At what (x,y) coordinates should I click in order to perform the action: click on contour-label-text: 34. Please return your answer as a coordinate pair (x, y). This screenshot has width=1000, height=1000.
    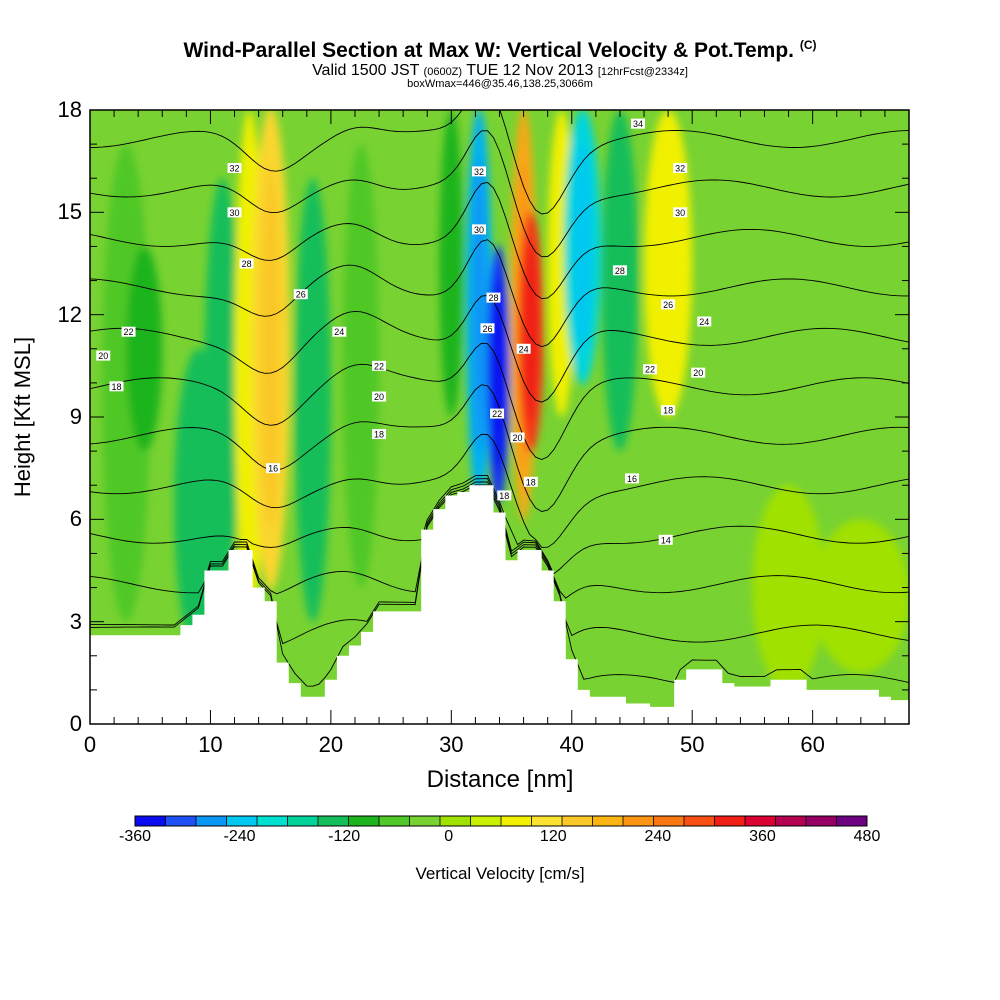
    Looking at the image, I should click on (638, 124).